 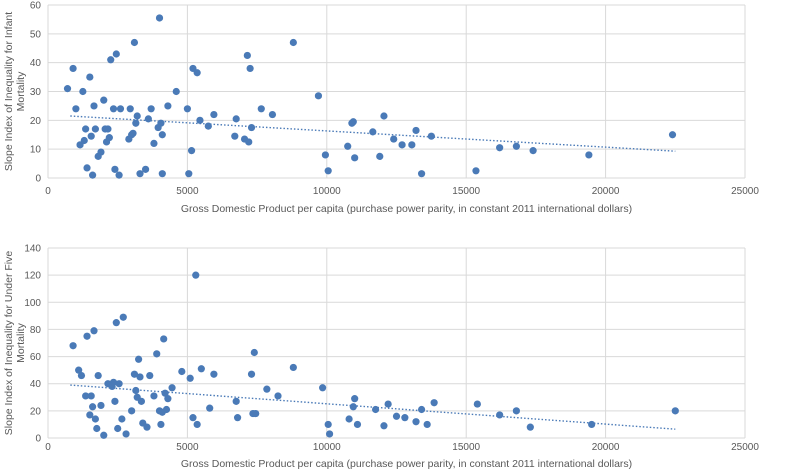 I want to click on x-tick-label: 20000, so click(x=606, y=191).